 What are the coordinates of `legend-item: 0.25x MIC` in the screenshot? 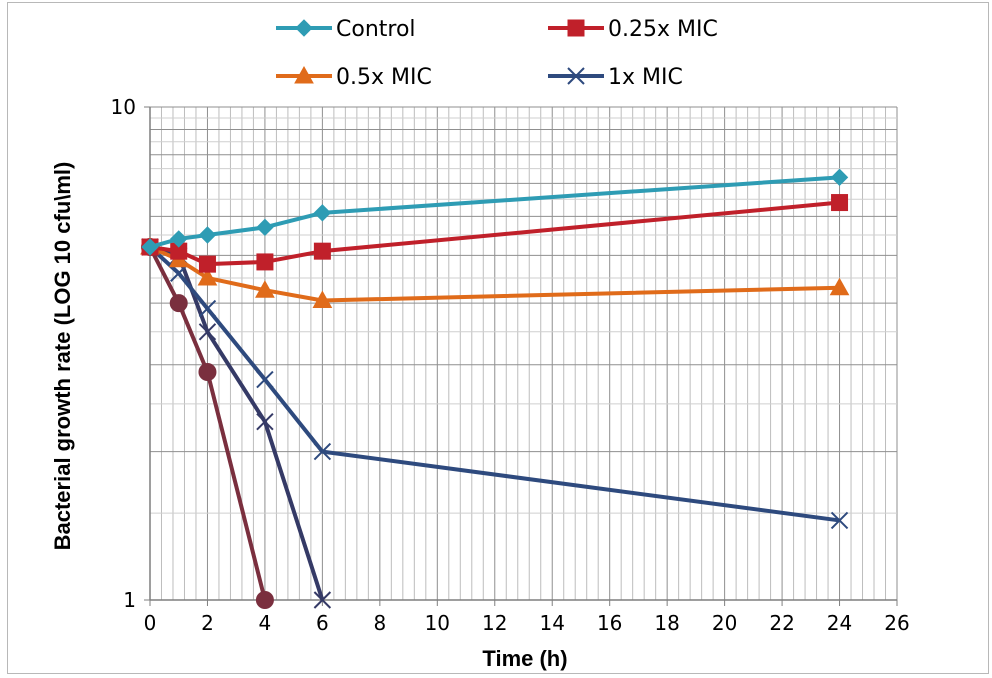 It's located at (633, 29).